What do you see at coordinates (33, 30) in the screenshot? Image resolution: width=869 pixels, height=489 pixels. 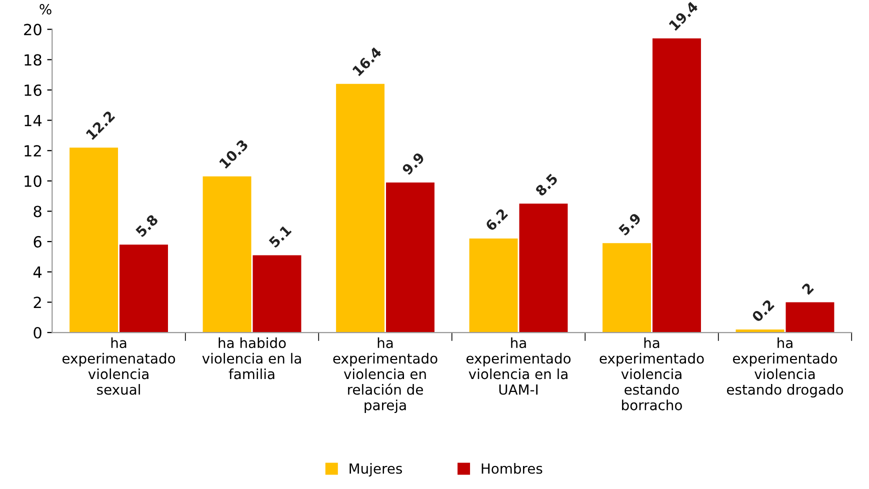 I see `y-tick-label: 20` at bounding box center [33, 30].